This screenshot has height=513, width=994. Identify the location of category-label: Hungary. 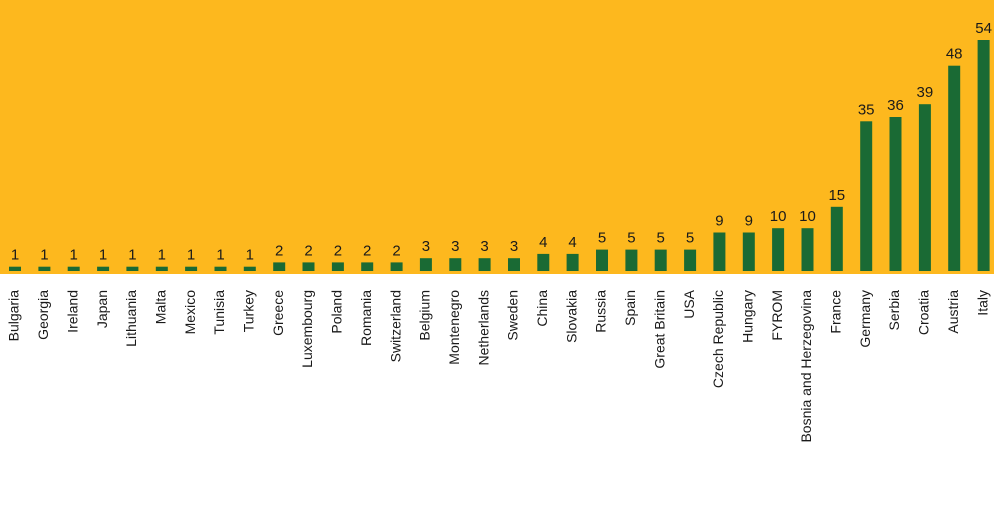
(748, 316).